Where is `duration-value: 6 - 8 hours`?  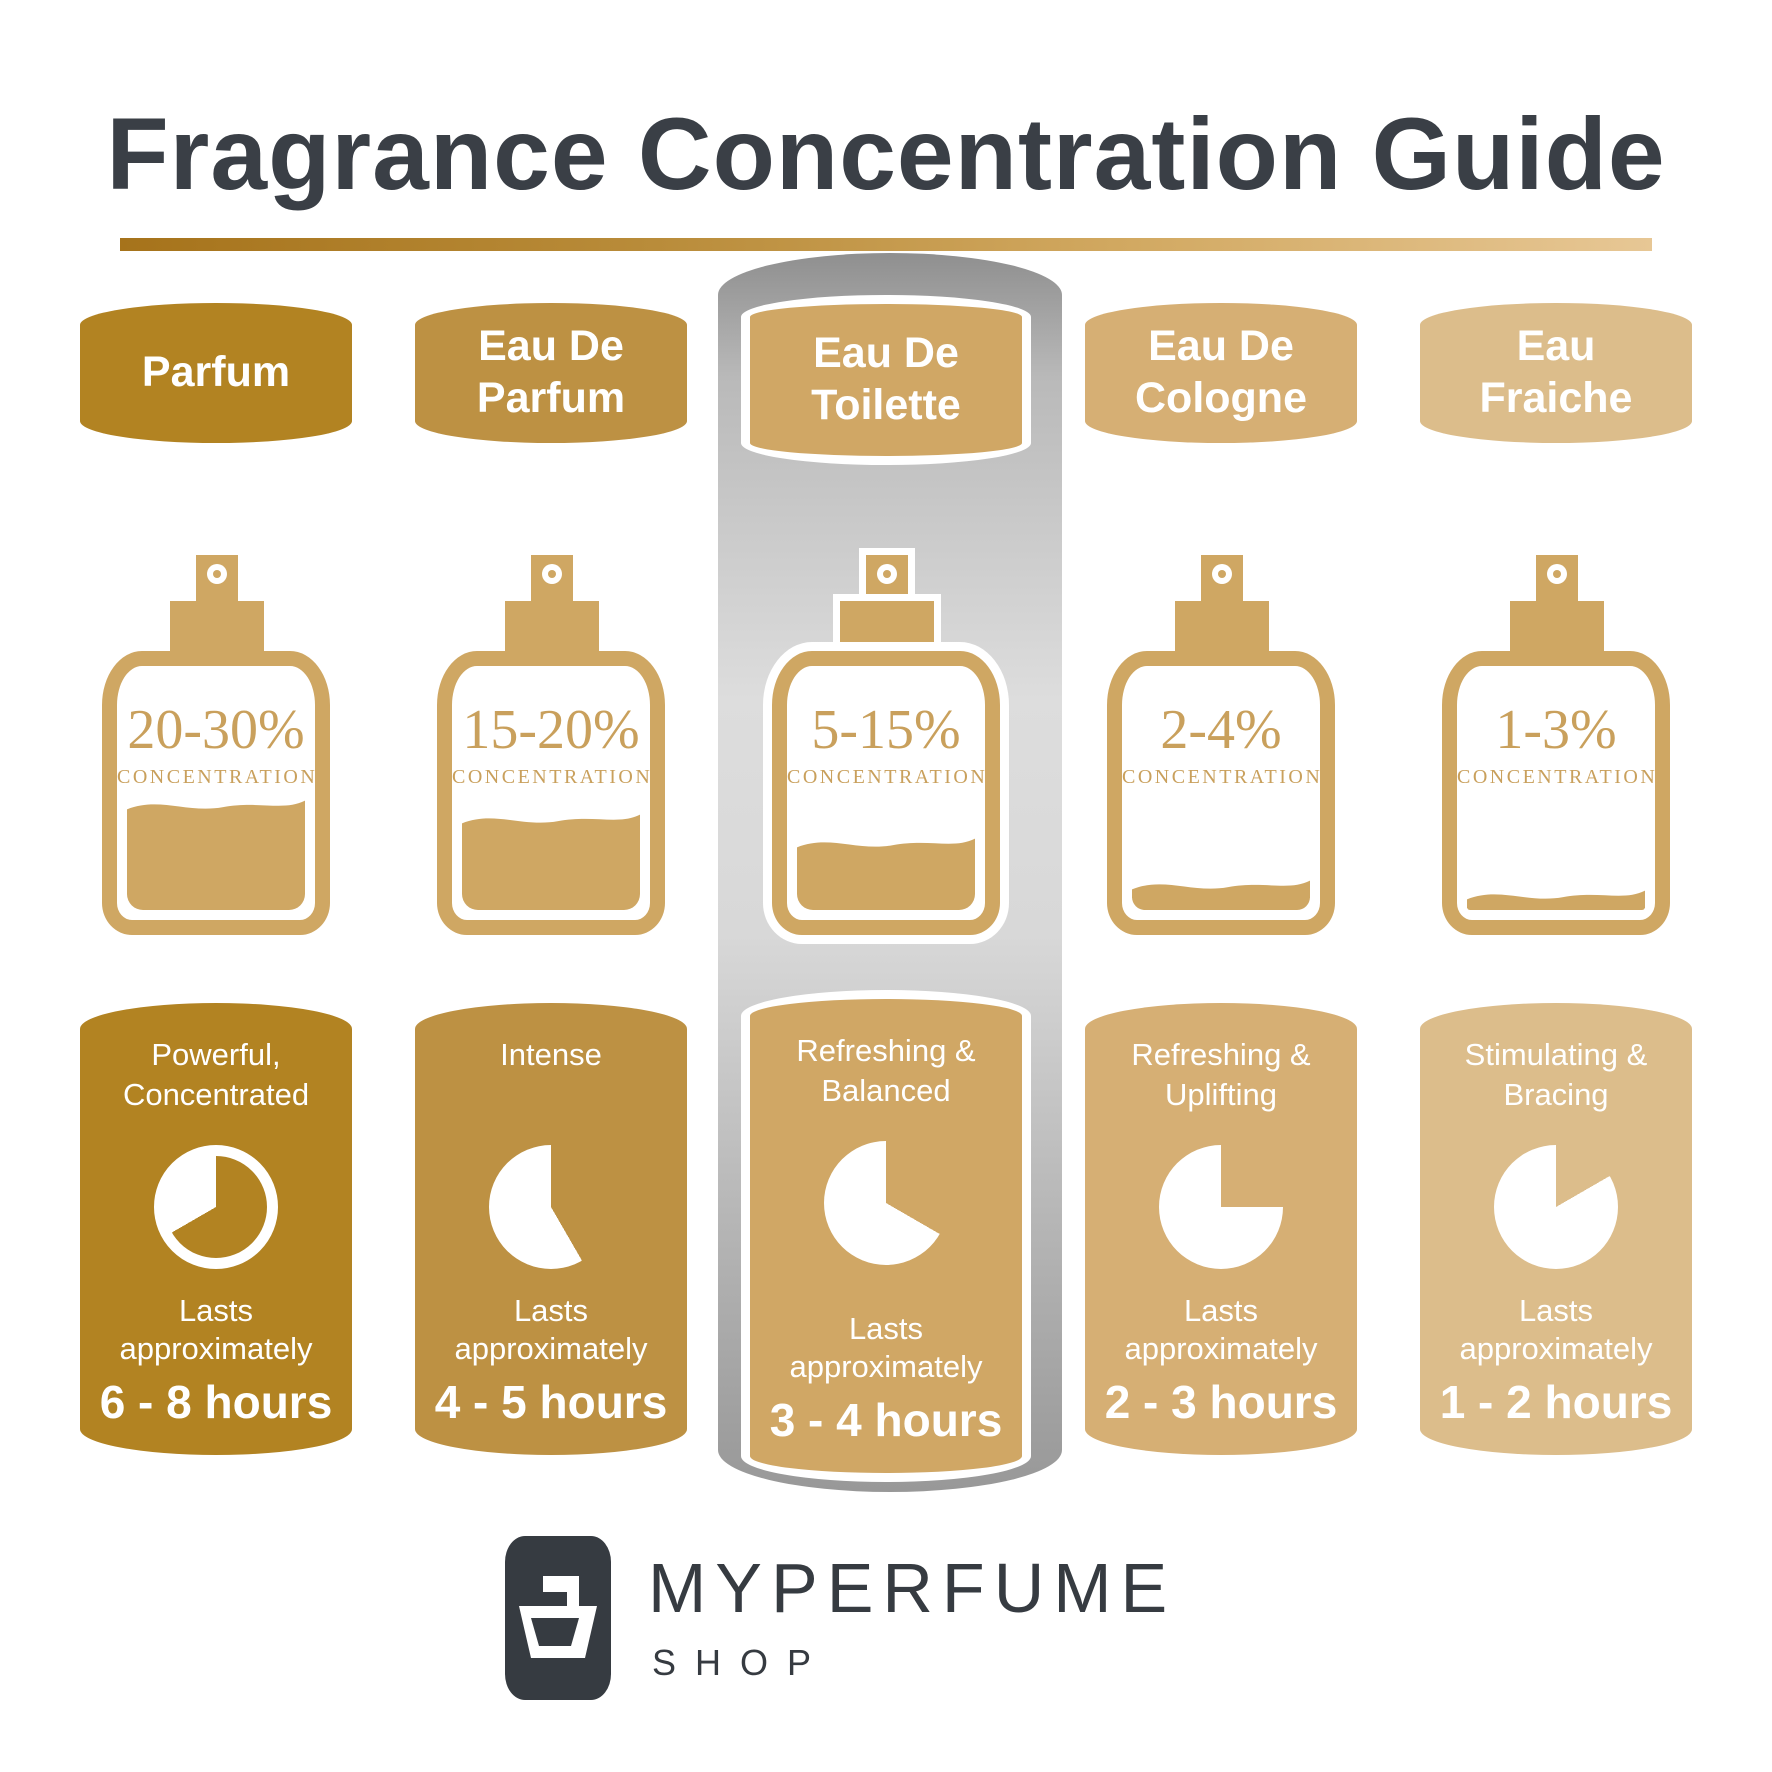 duration-value: 6 - 8 hours is located at coordinates (216, 1402).